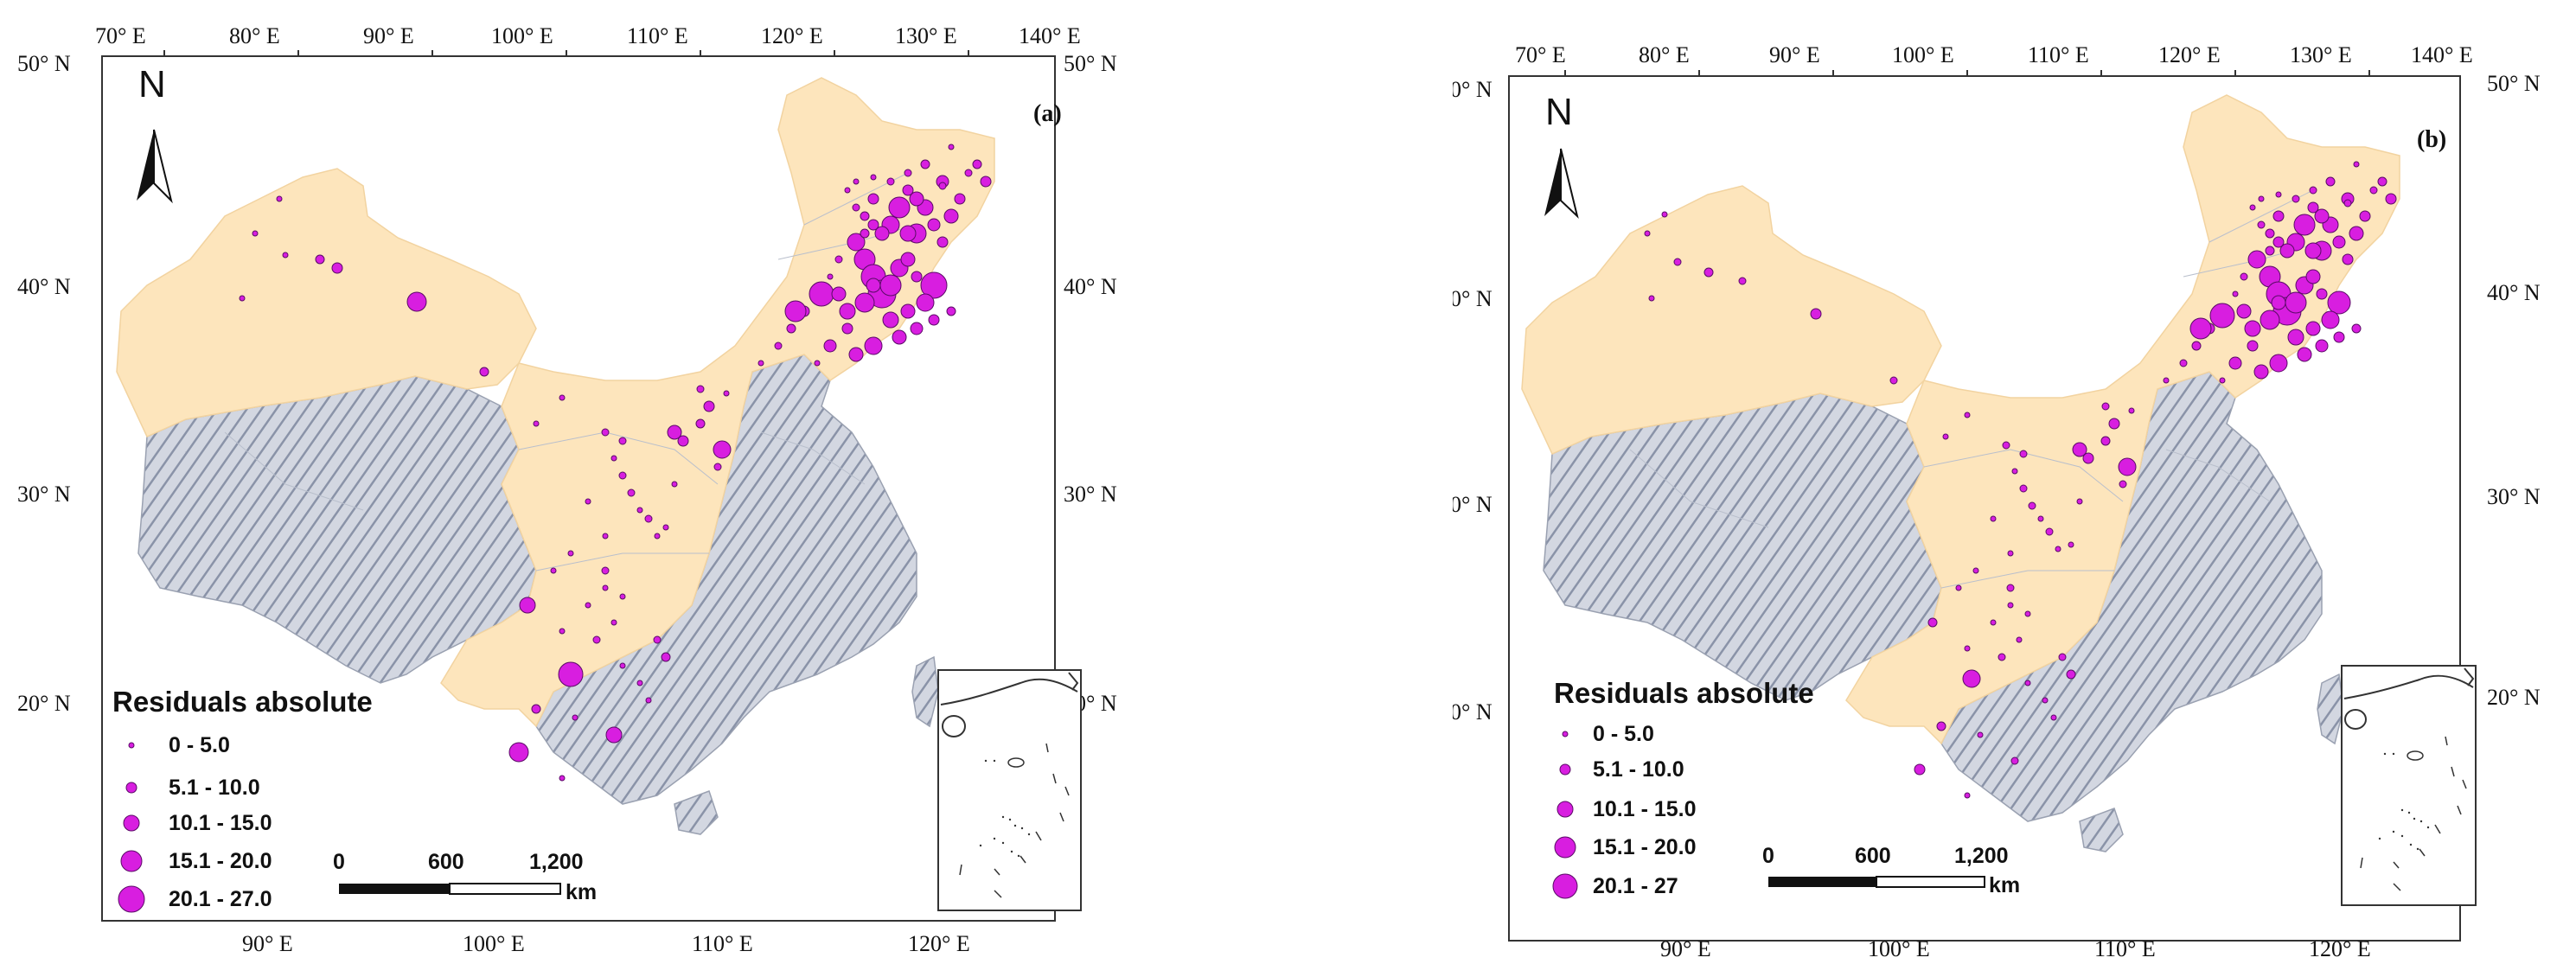 The width and height of the screenshot is (2576, 964). Describe the element at coordinates (1473, 504) in the screenshot. I see `left-lat-label: 30° N` at that location.